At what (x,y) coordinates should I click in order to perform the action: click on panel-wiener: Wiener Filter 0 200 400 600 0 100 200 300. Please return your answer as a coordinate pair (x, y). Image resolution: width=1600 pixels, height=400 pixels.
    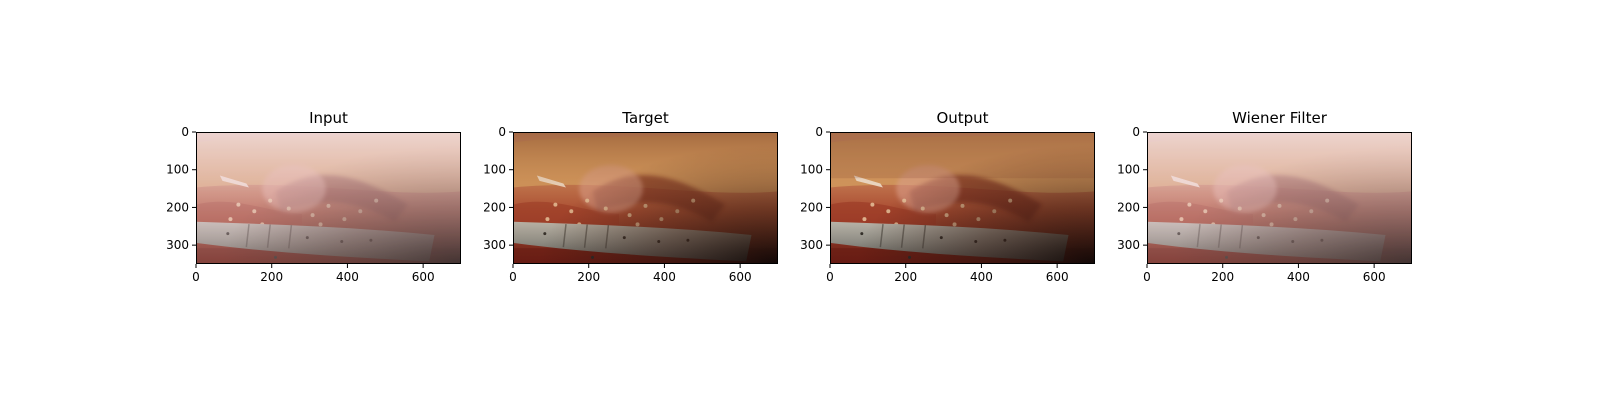
    Looking at the image, I should click on (1264, 196).